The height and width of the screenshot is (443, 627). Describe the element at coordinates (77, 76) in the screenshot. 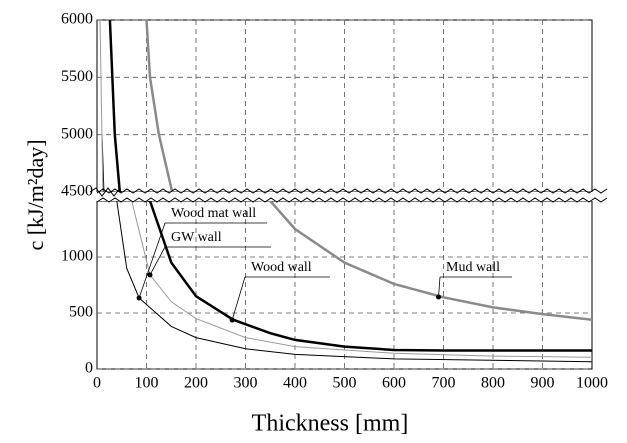

I see `y-tick-label: 5500` at that location.